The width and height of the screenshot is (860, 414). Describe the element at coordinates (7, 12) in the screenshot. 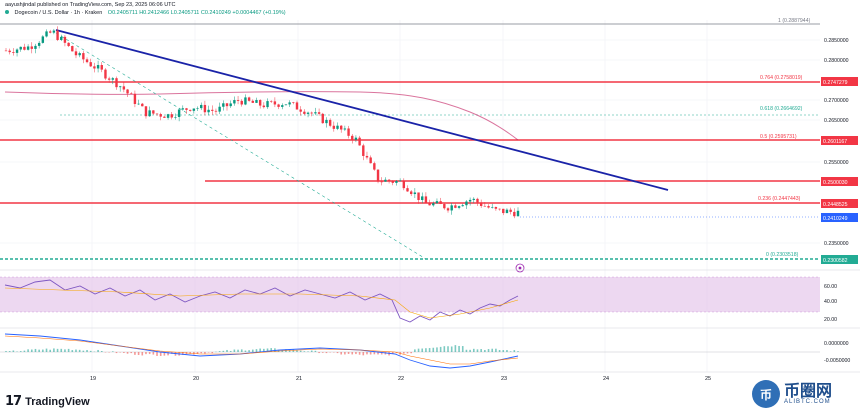

I see `live-status-icon` at that location.